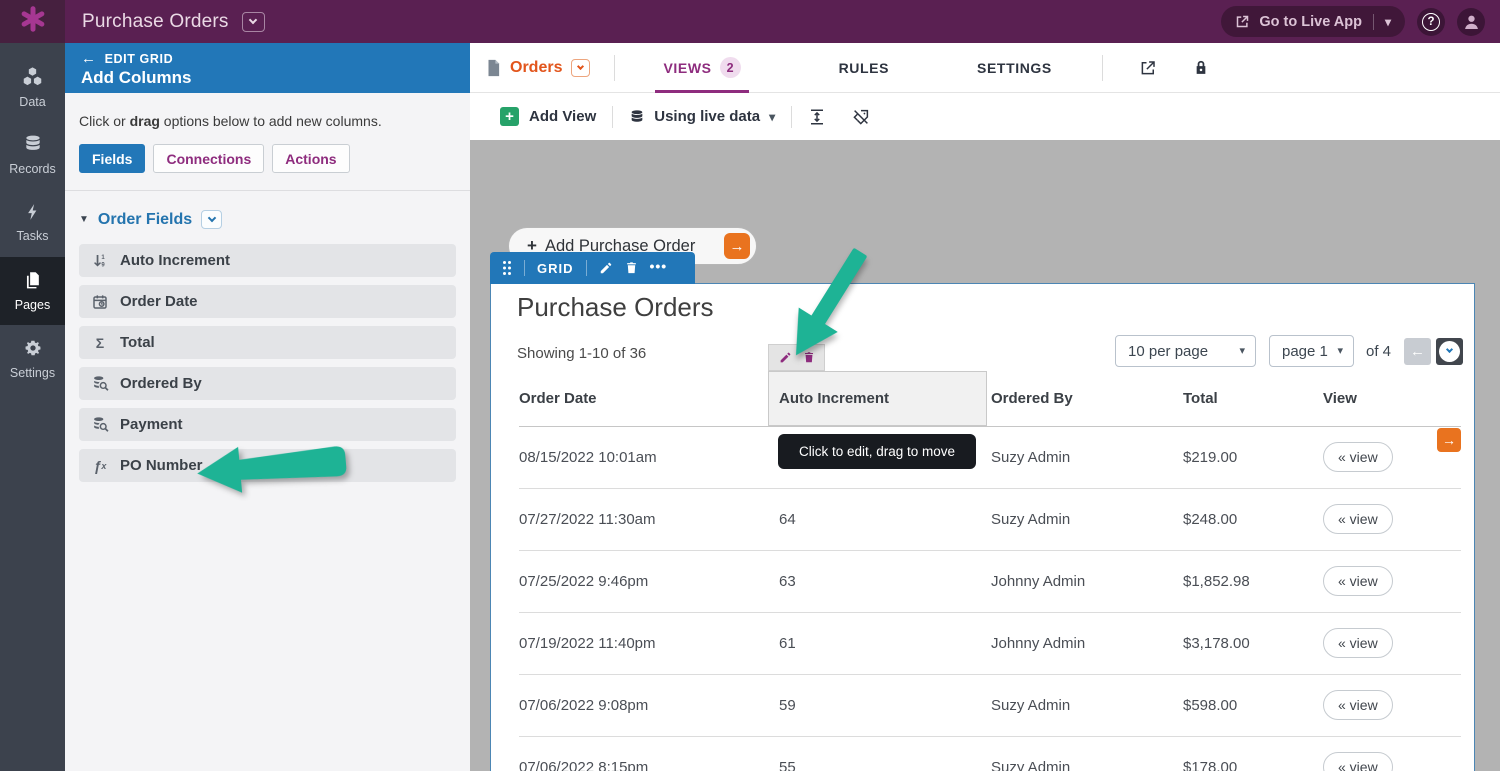 Image resolution: width=1500 pixels, height=771 pixels. What do you see at coordinates (1392, 399) in the screenshot?
I see `column-header-view: View` at bounding box center [1392, 399].